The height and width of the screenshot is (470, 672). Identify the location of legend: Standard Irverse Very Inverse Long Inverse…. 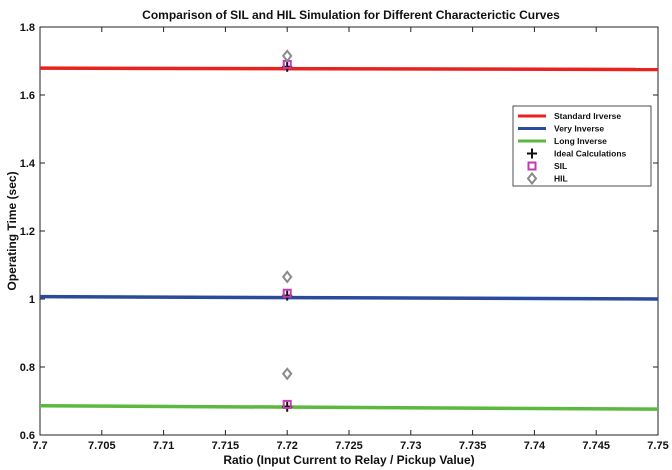
(582, 146).